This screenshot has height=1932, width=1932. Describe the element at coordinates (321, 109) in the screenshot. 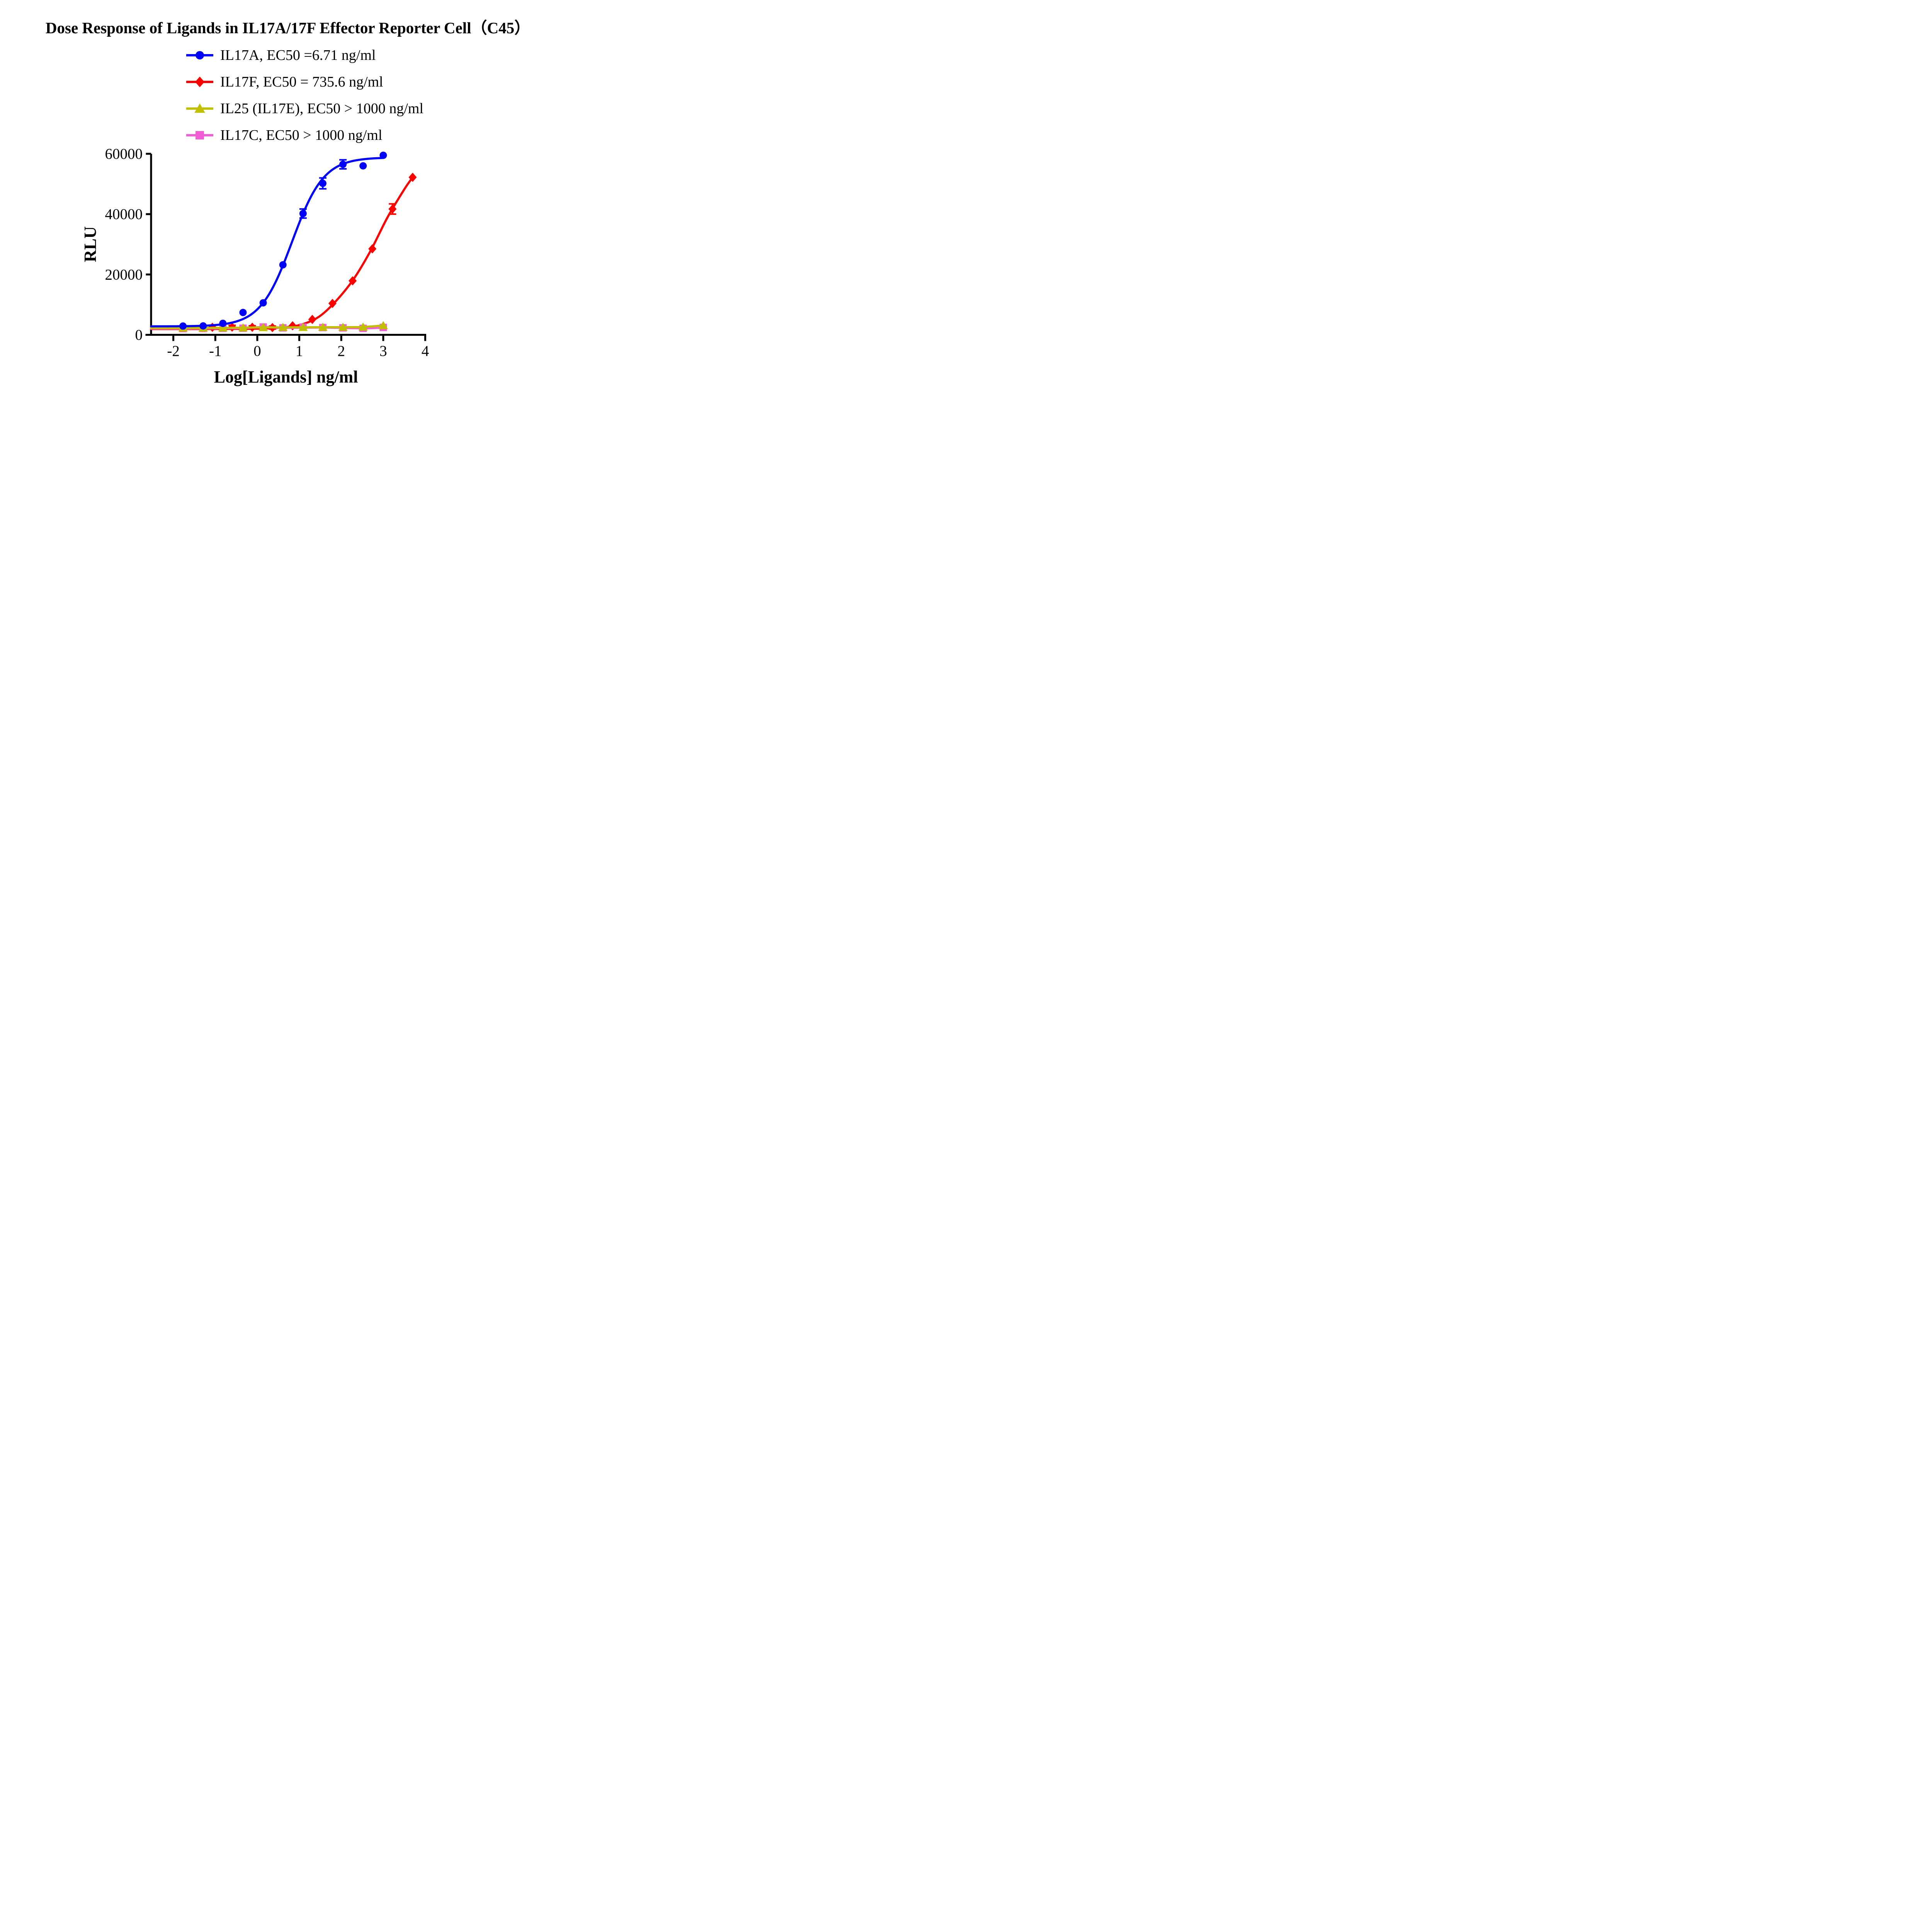

I see `legend-item-label: IL25 (IL17E), EC50 > 1000 ng/ml` at that location.